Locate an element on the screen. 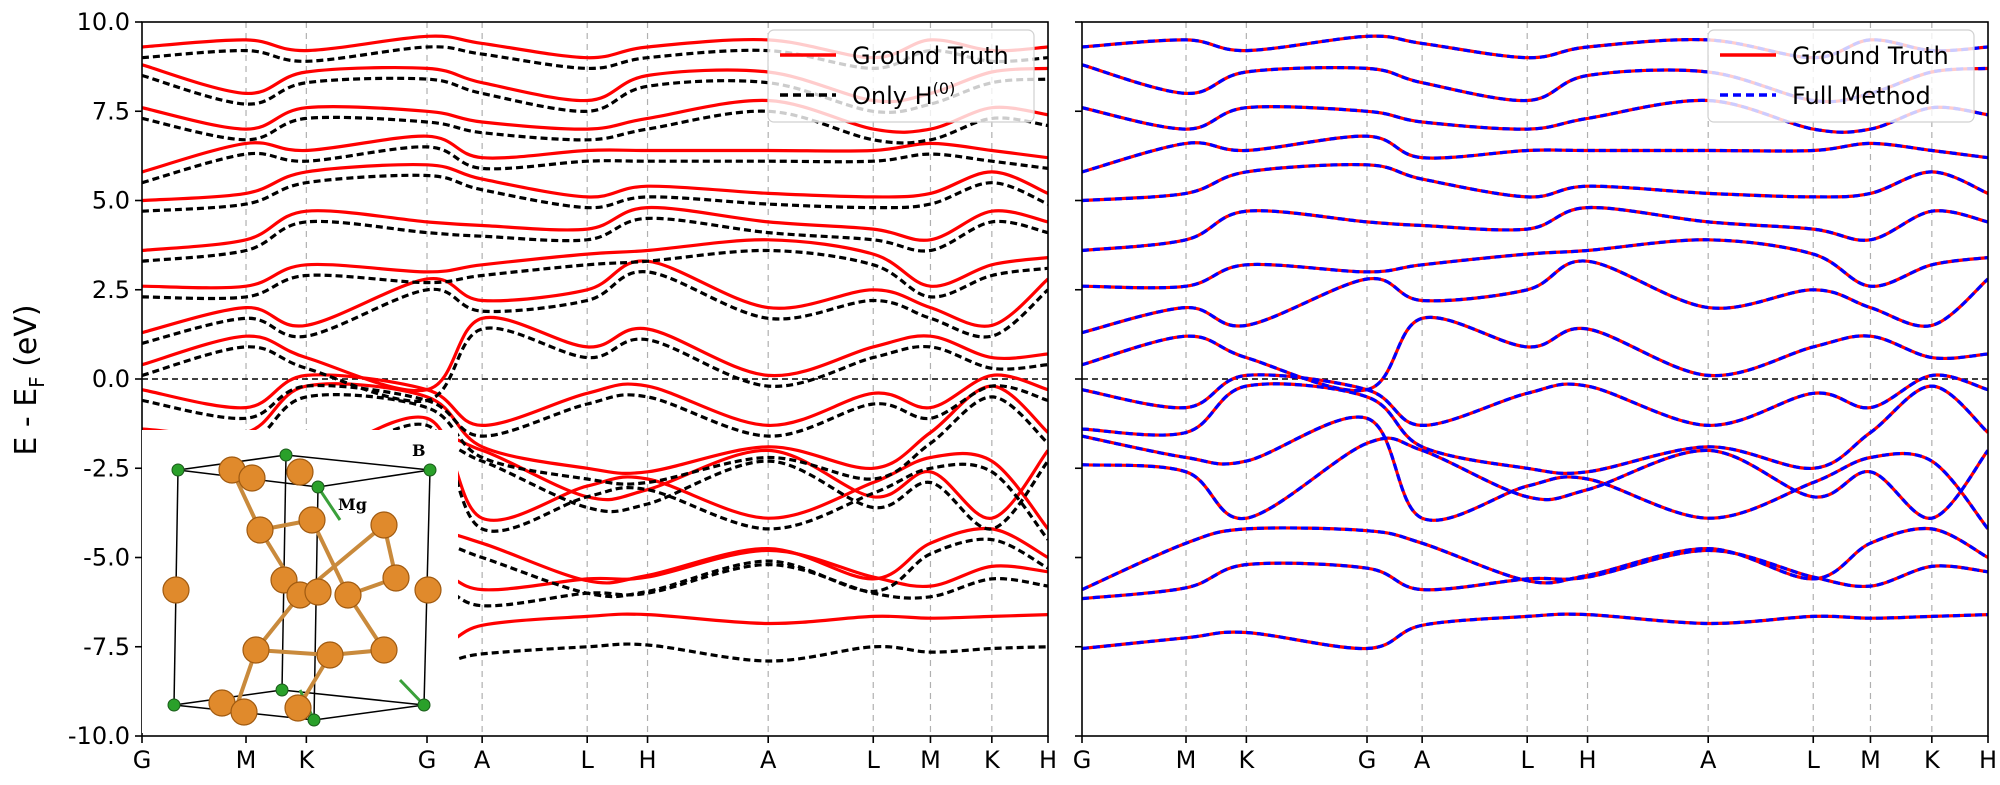  left-legend: Ground Truth Only H(0) is located at coordinates (901, 76).